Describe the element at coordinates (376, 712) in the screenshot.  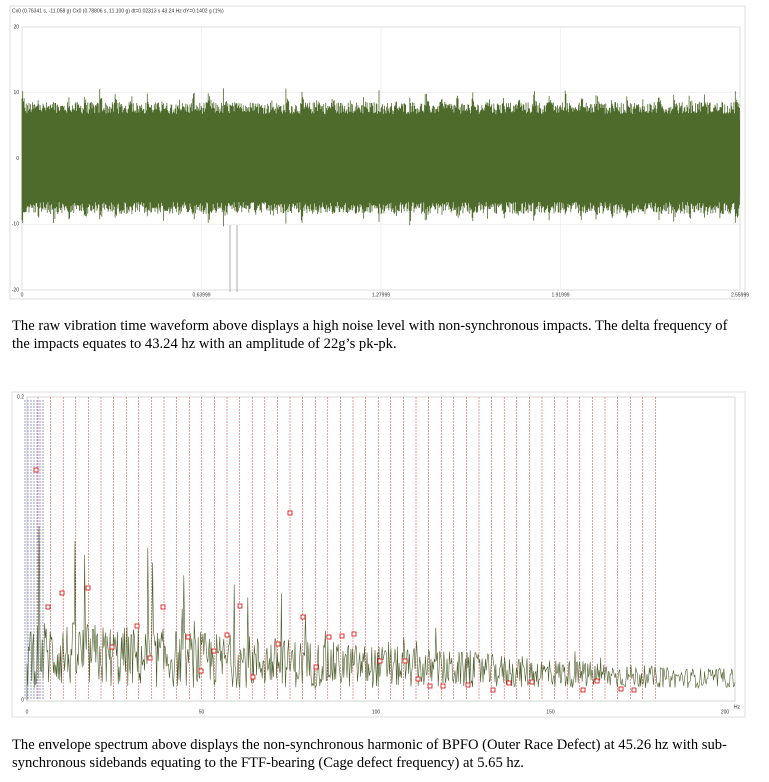
I see `x-tick-label: 100` at that location.